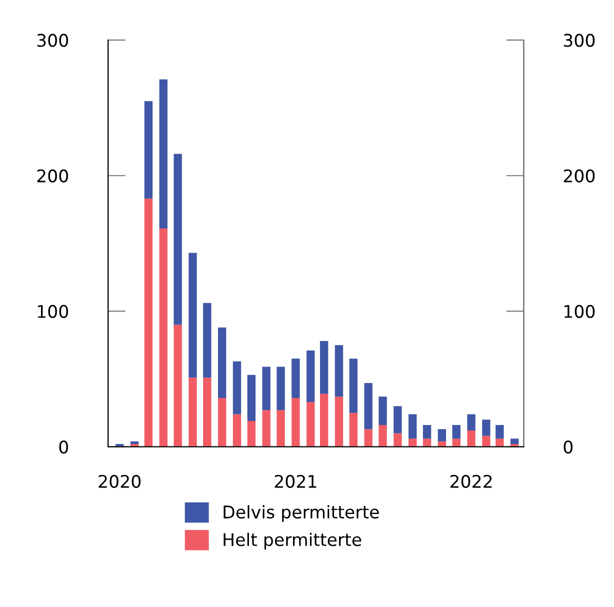  What do you see at coordinates (301, 513) in the screenshot?
I see `legend-label: Delvis permitterte` at bounding box center [301, 513].